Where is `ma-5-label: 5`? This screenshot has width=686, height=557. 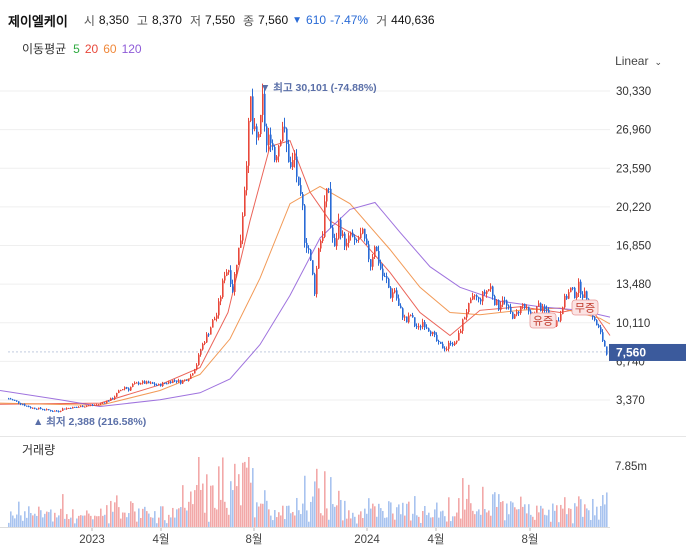
ma-5-label: 5 is located at coordinates (76, 48).